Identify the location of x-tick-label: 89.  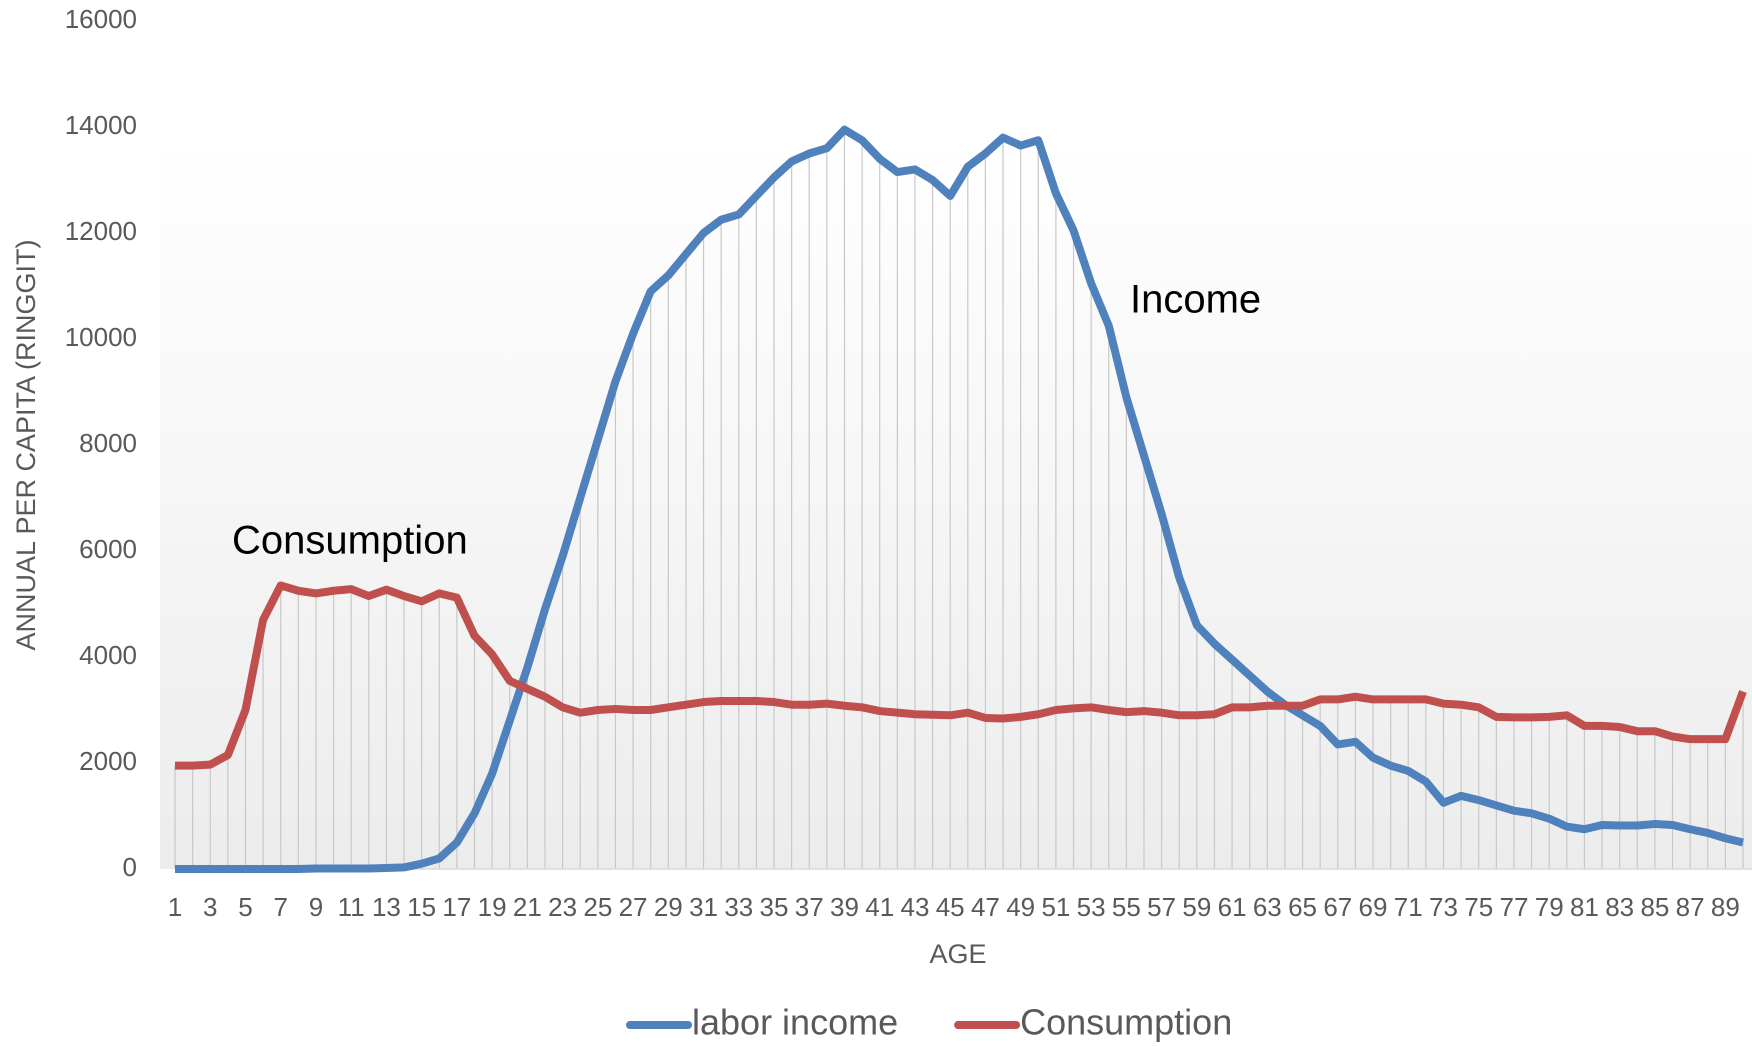
(1725, 907).